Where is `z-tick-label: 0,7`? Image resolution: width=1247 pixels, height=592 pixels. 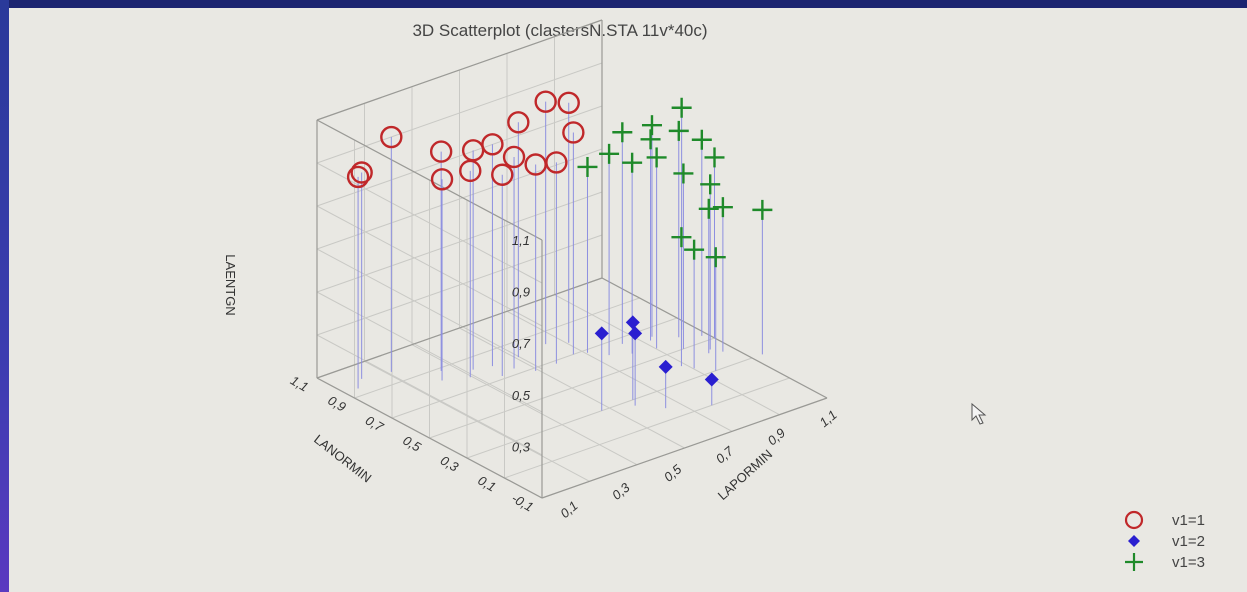
z-tick-label: 0,7 is located at coordinates (521, 343).